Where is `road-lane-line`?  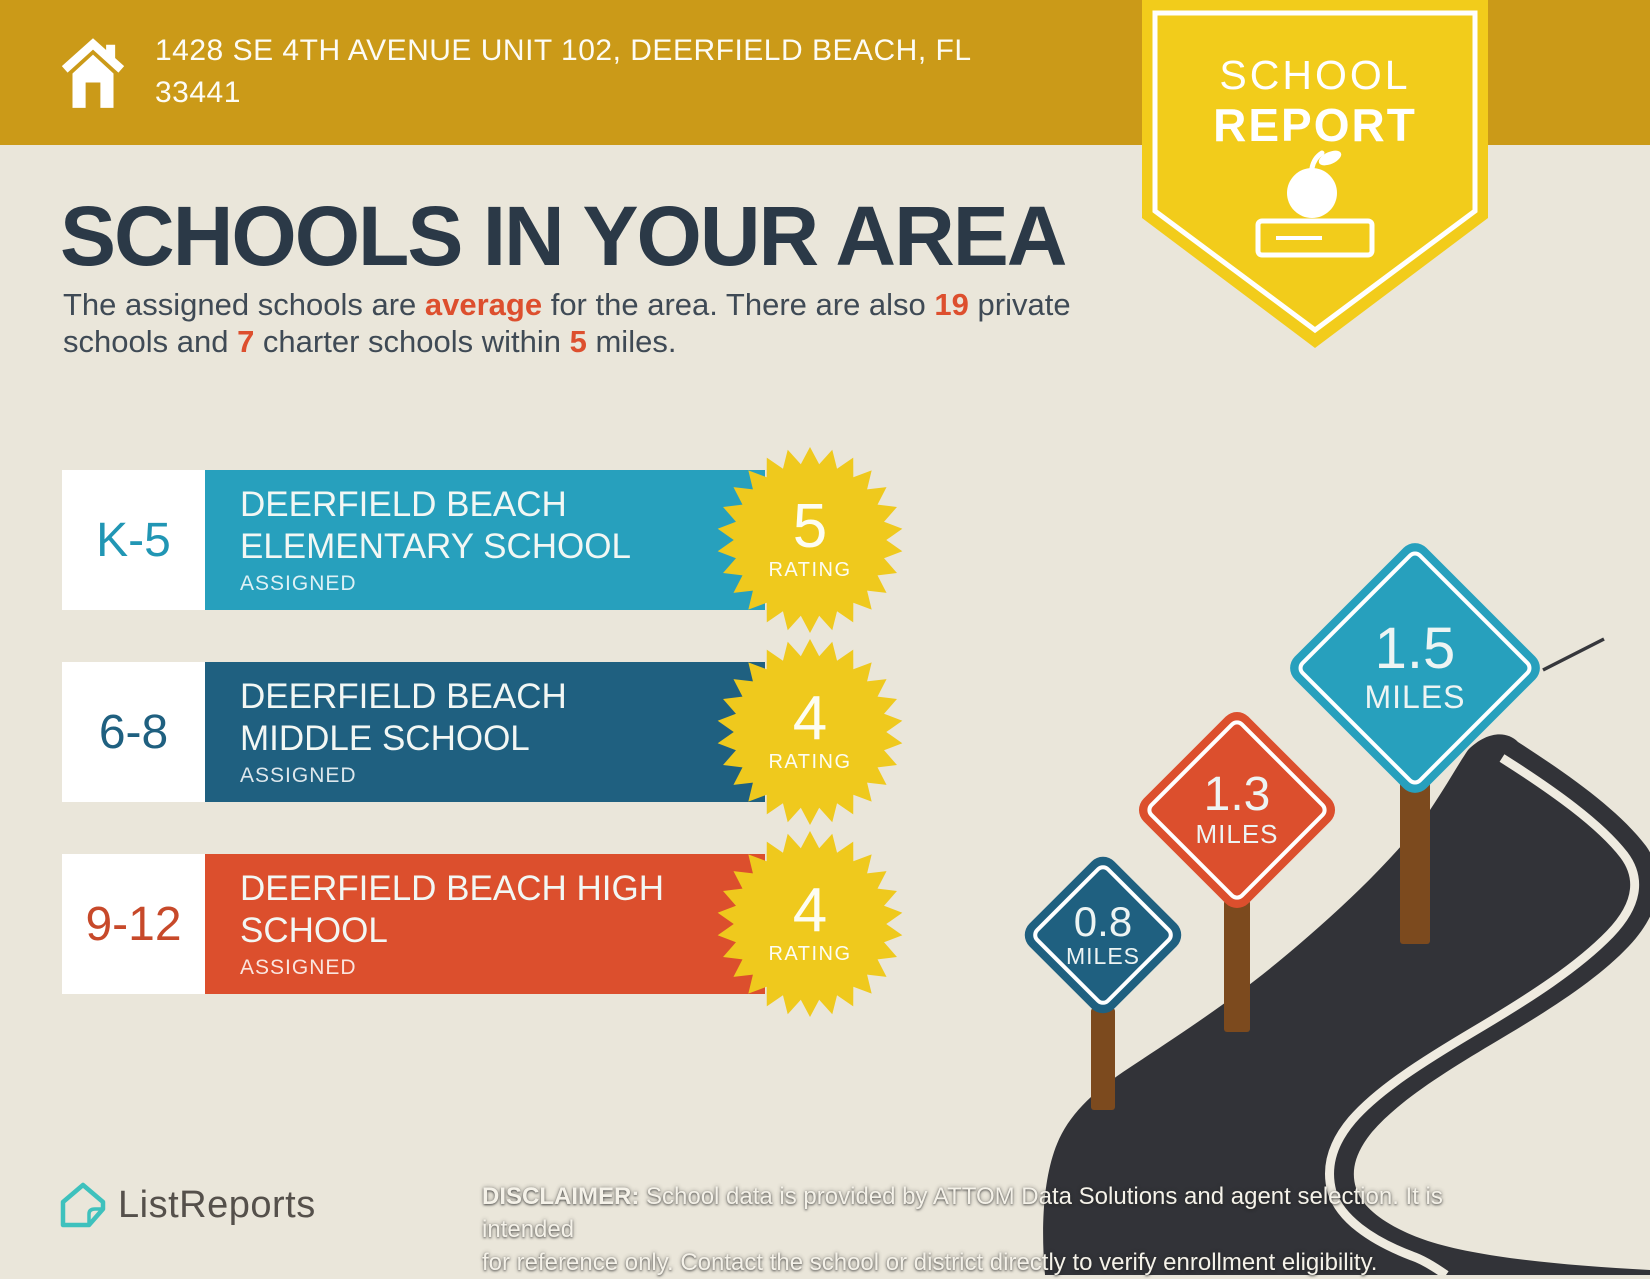 road-lane-line is located at coordinates (1482, 1014).